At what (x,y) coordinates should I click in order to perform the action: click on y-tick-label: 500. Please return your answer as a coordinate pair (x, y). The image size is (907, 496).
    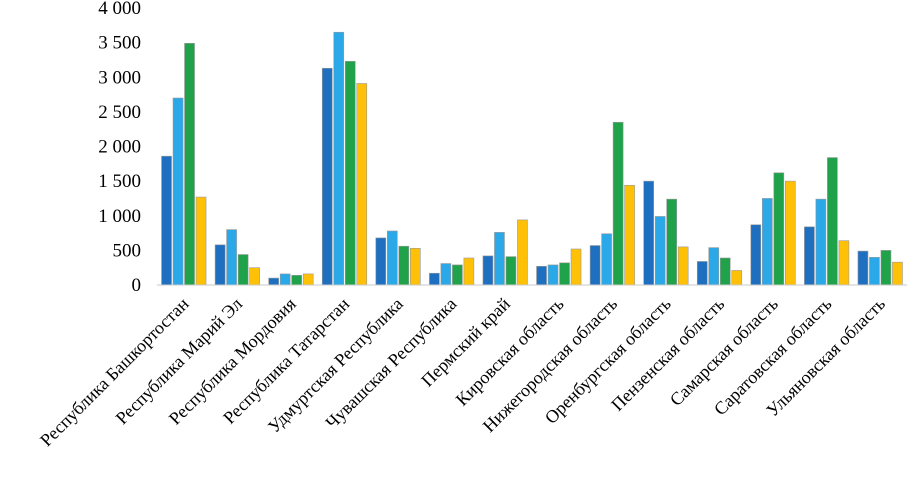
    Looking at the image, I should click on (127, 250).